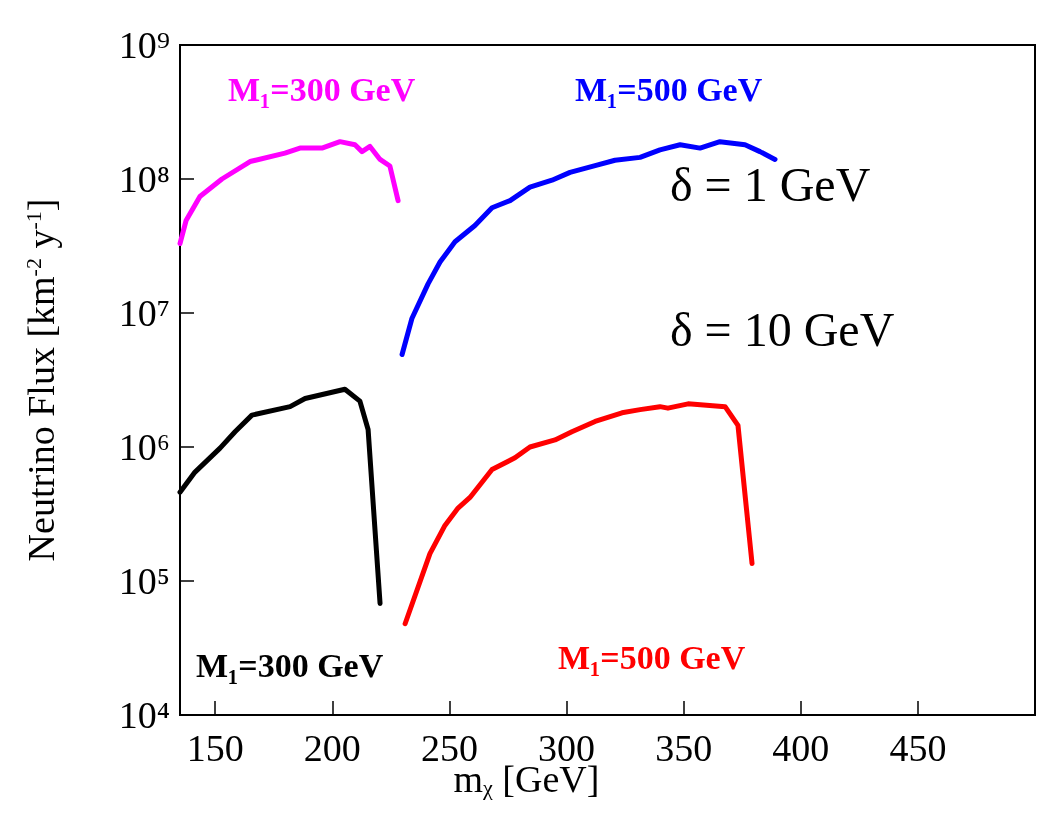 This screenshot has height=826, width=1053. Describe the element at coordinates (669, 89) in the screenshot. I see `series-label: M₁=500 GeV` at that location.